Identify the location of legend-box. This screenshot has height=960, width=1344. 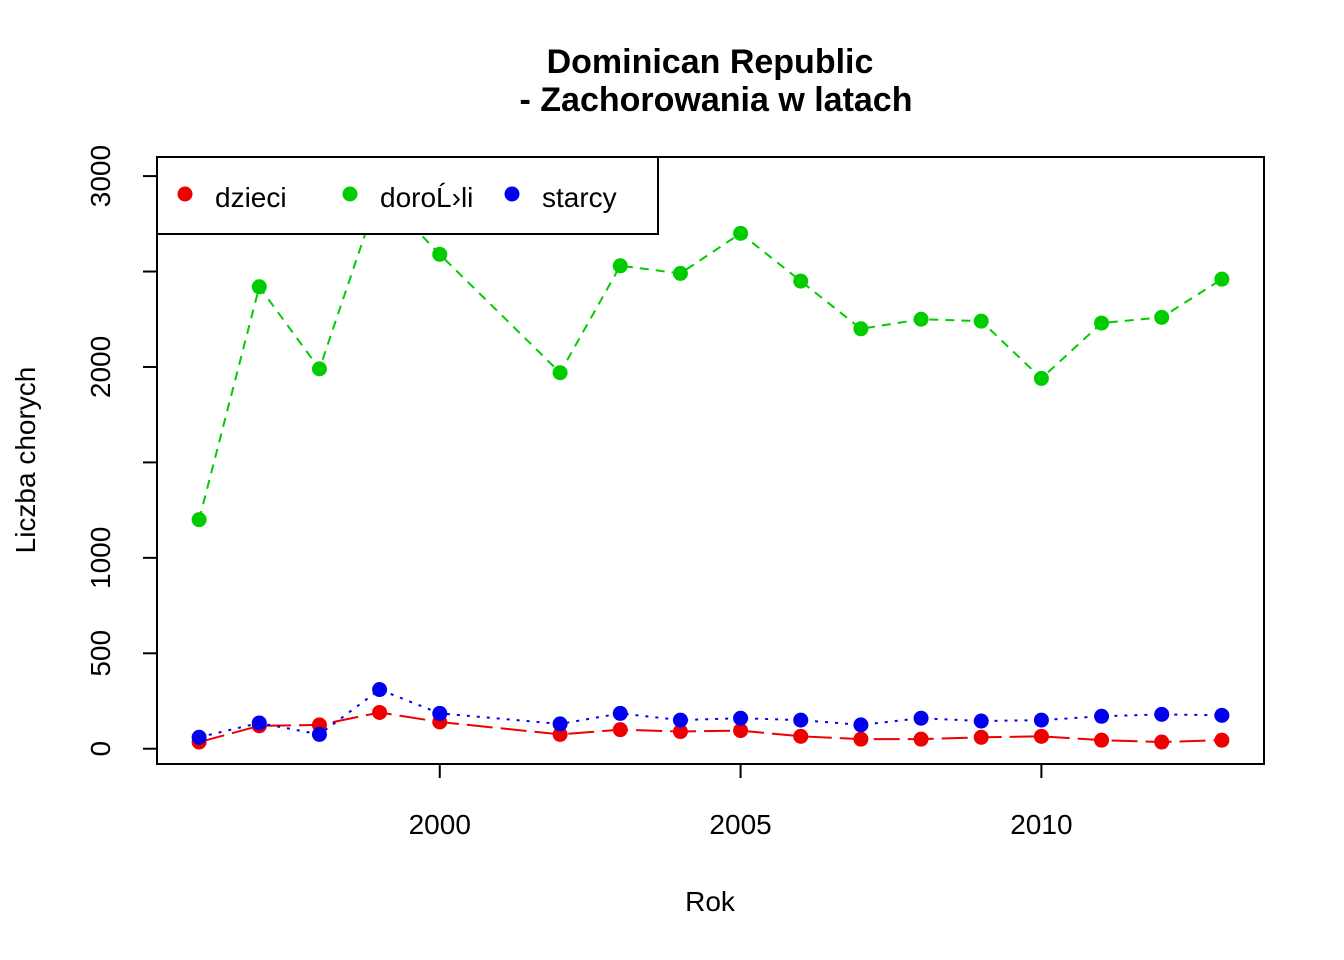
(407, 195).